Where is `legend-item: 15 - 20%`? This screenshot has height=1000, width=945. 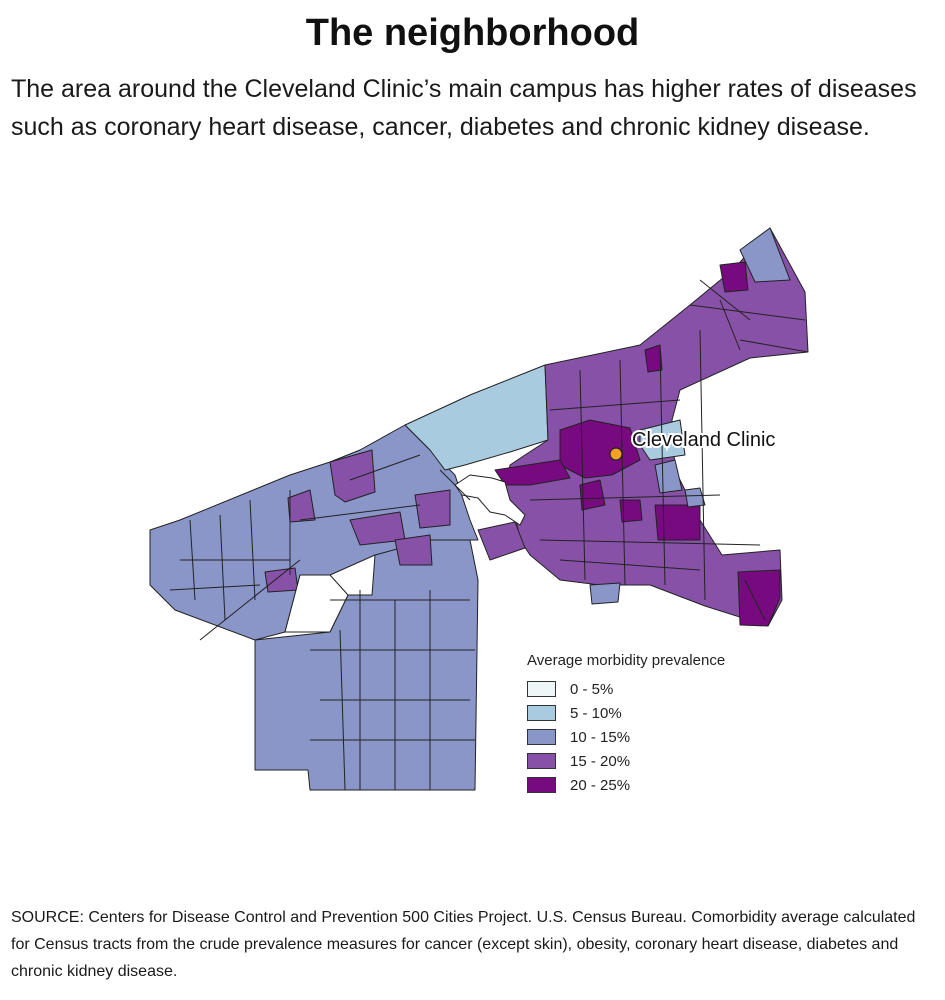
legend-item: 15 - 20% is located at coordinates (626, 761).